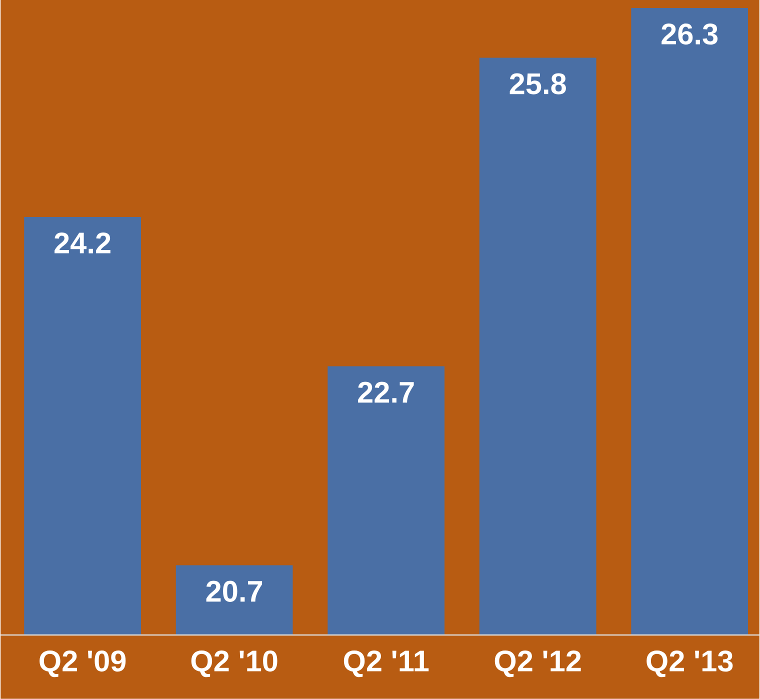  I want to click on data-label: 25.8, so click(538, 83).